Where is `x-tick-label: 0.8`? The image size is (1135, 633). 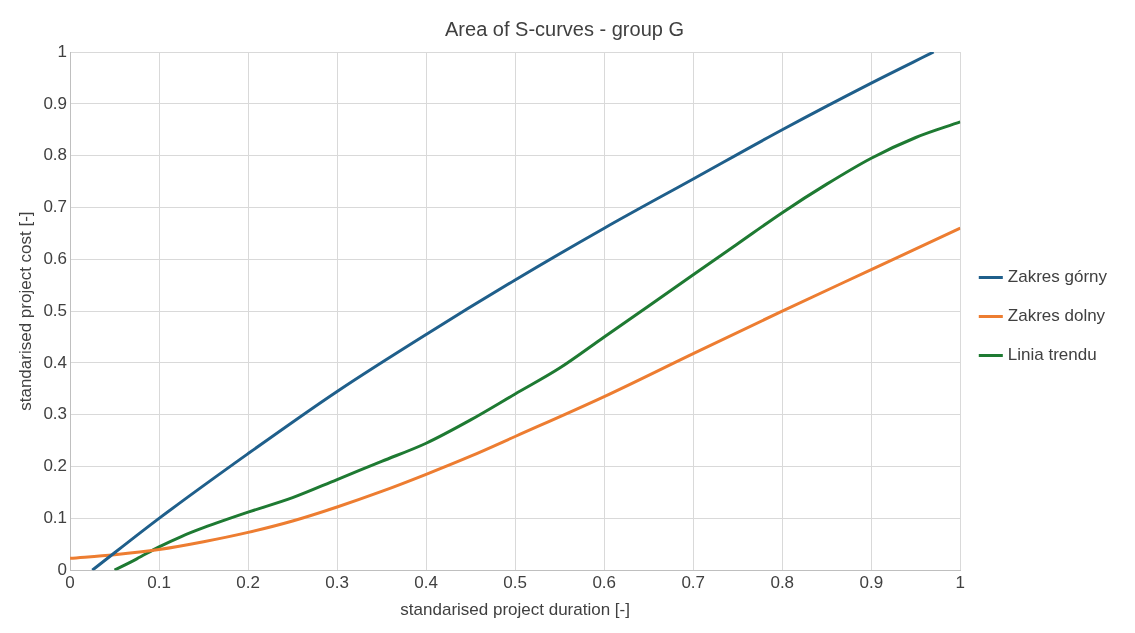
x-tick-label: 0.8 is located at coordinates (782, 583).